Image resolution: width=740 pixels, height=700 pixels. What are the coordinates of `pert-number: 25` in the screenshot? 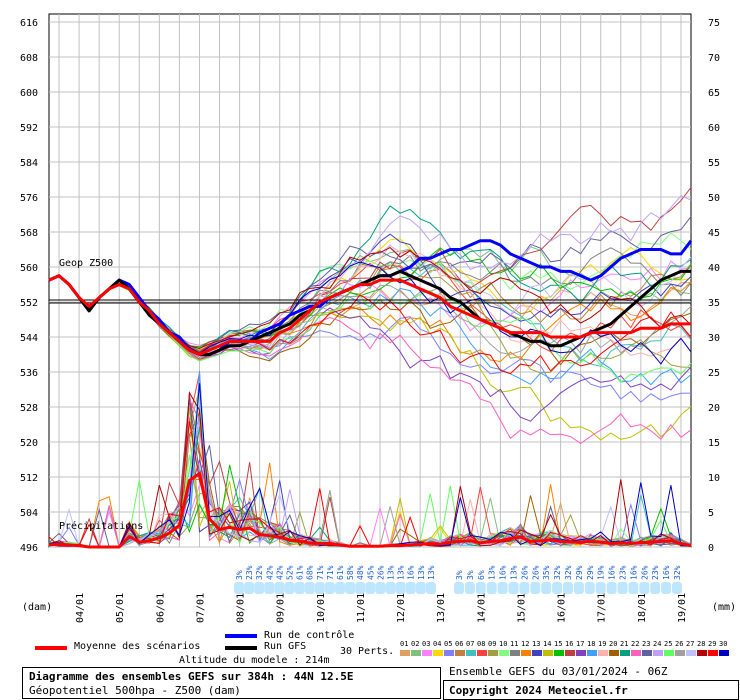 It's located at (668, 644).